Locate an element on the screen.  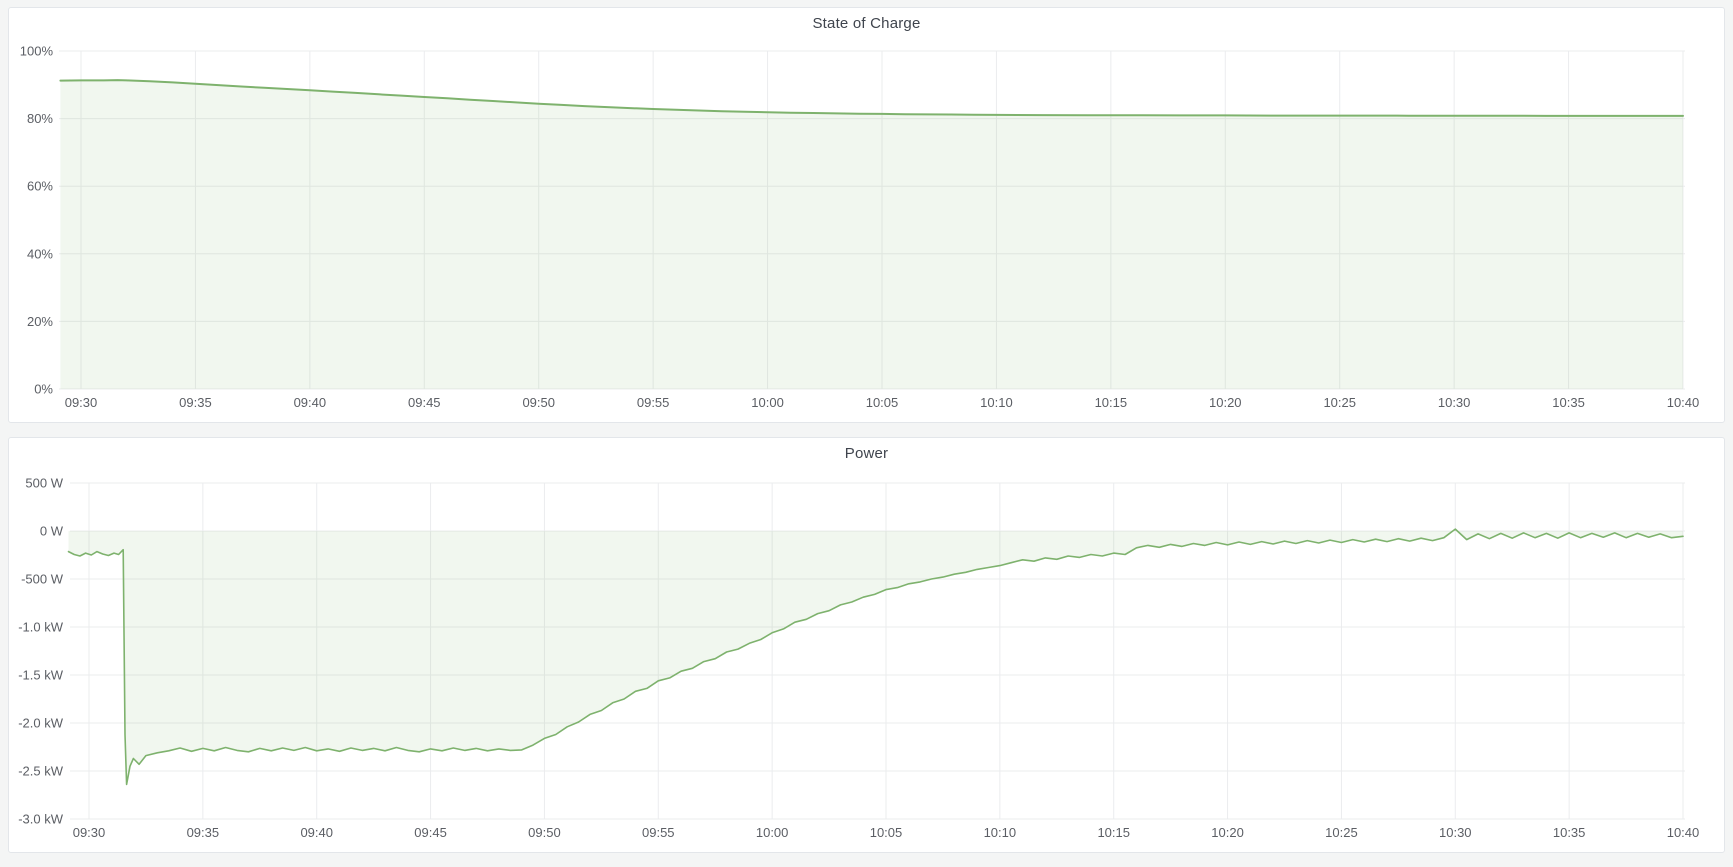
y-tick-label: -1.0 kW is located at coordinates (41, 627).